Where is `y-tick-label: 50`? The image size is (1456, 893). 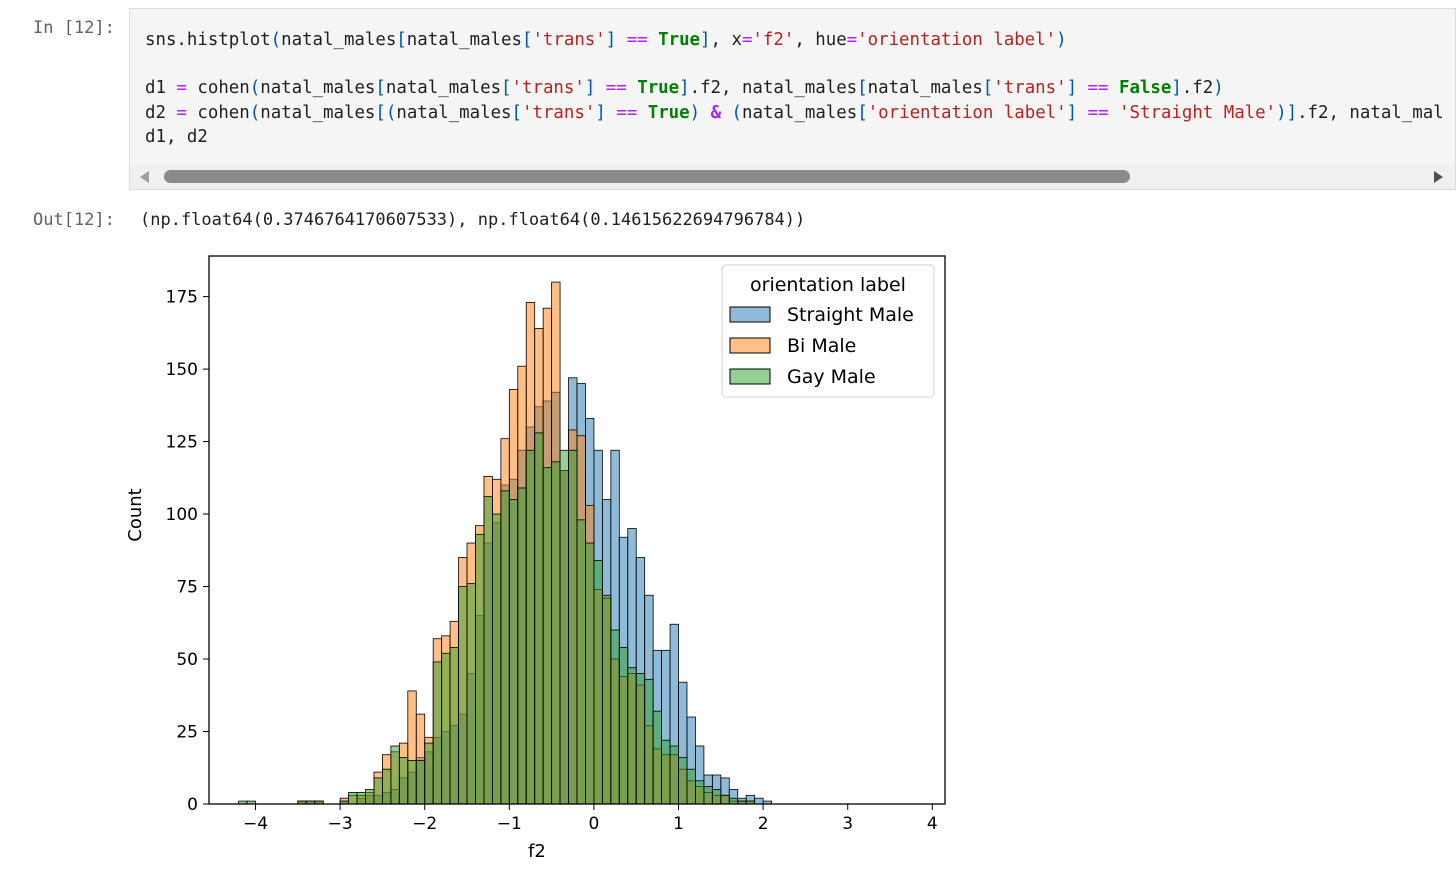 y-tick-label: 50 is located at coordinates (187, 660).